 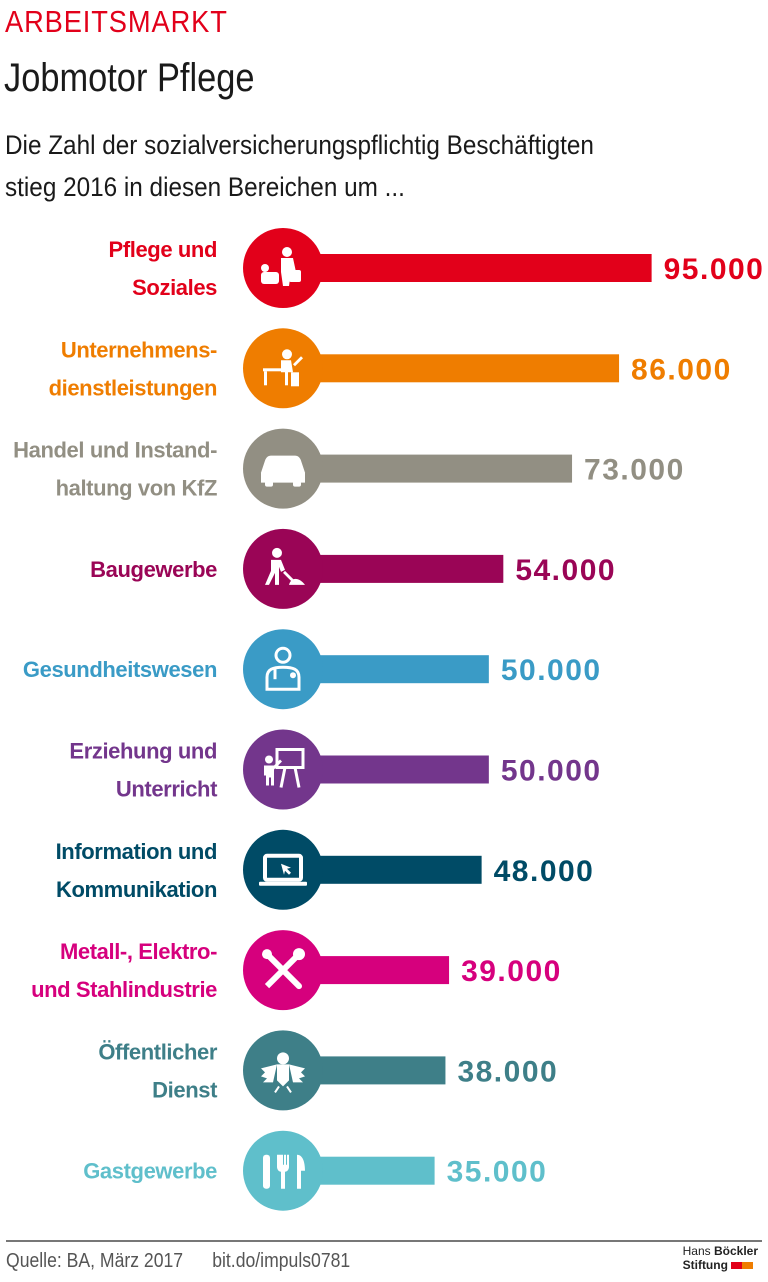 I want to click on category-label: Unterricht, so click(x=167, y=789).